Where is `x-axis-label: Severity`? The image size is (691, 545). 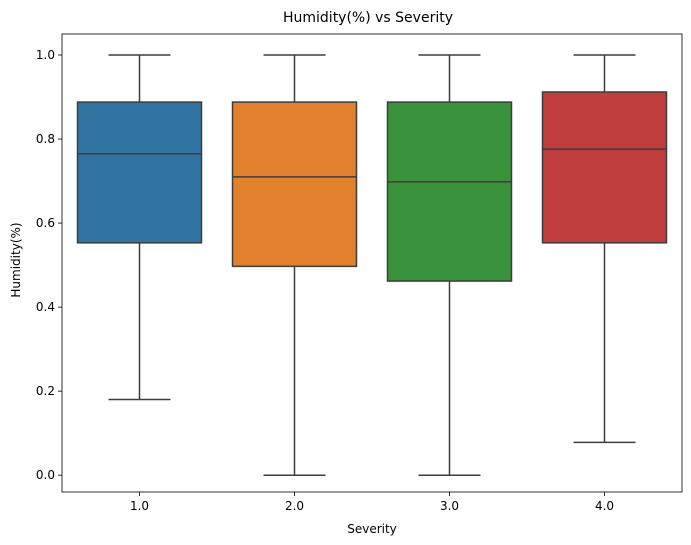
x-axis-label: Severity is located at coordinates (372, 529).